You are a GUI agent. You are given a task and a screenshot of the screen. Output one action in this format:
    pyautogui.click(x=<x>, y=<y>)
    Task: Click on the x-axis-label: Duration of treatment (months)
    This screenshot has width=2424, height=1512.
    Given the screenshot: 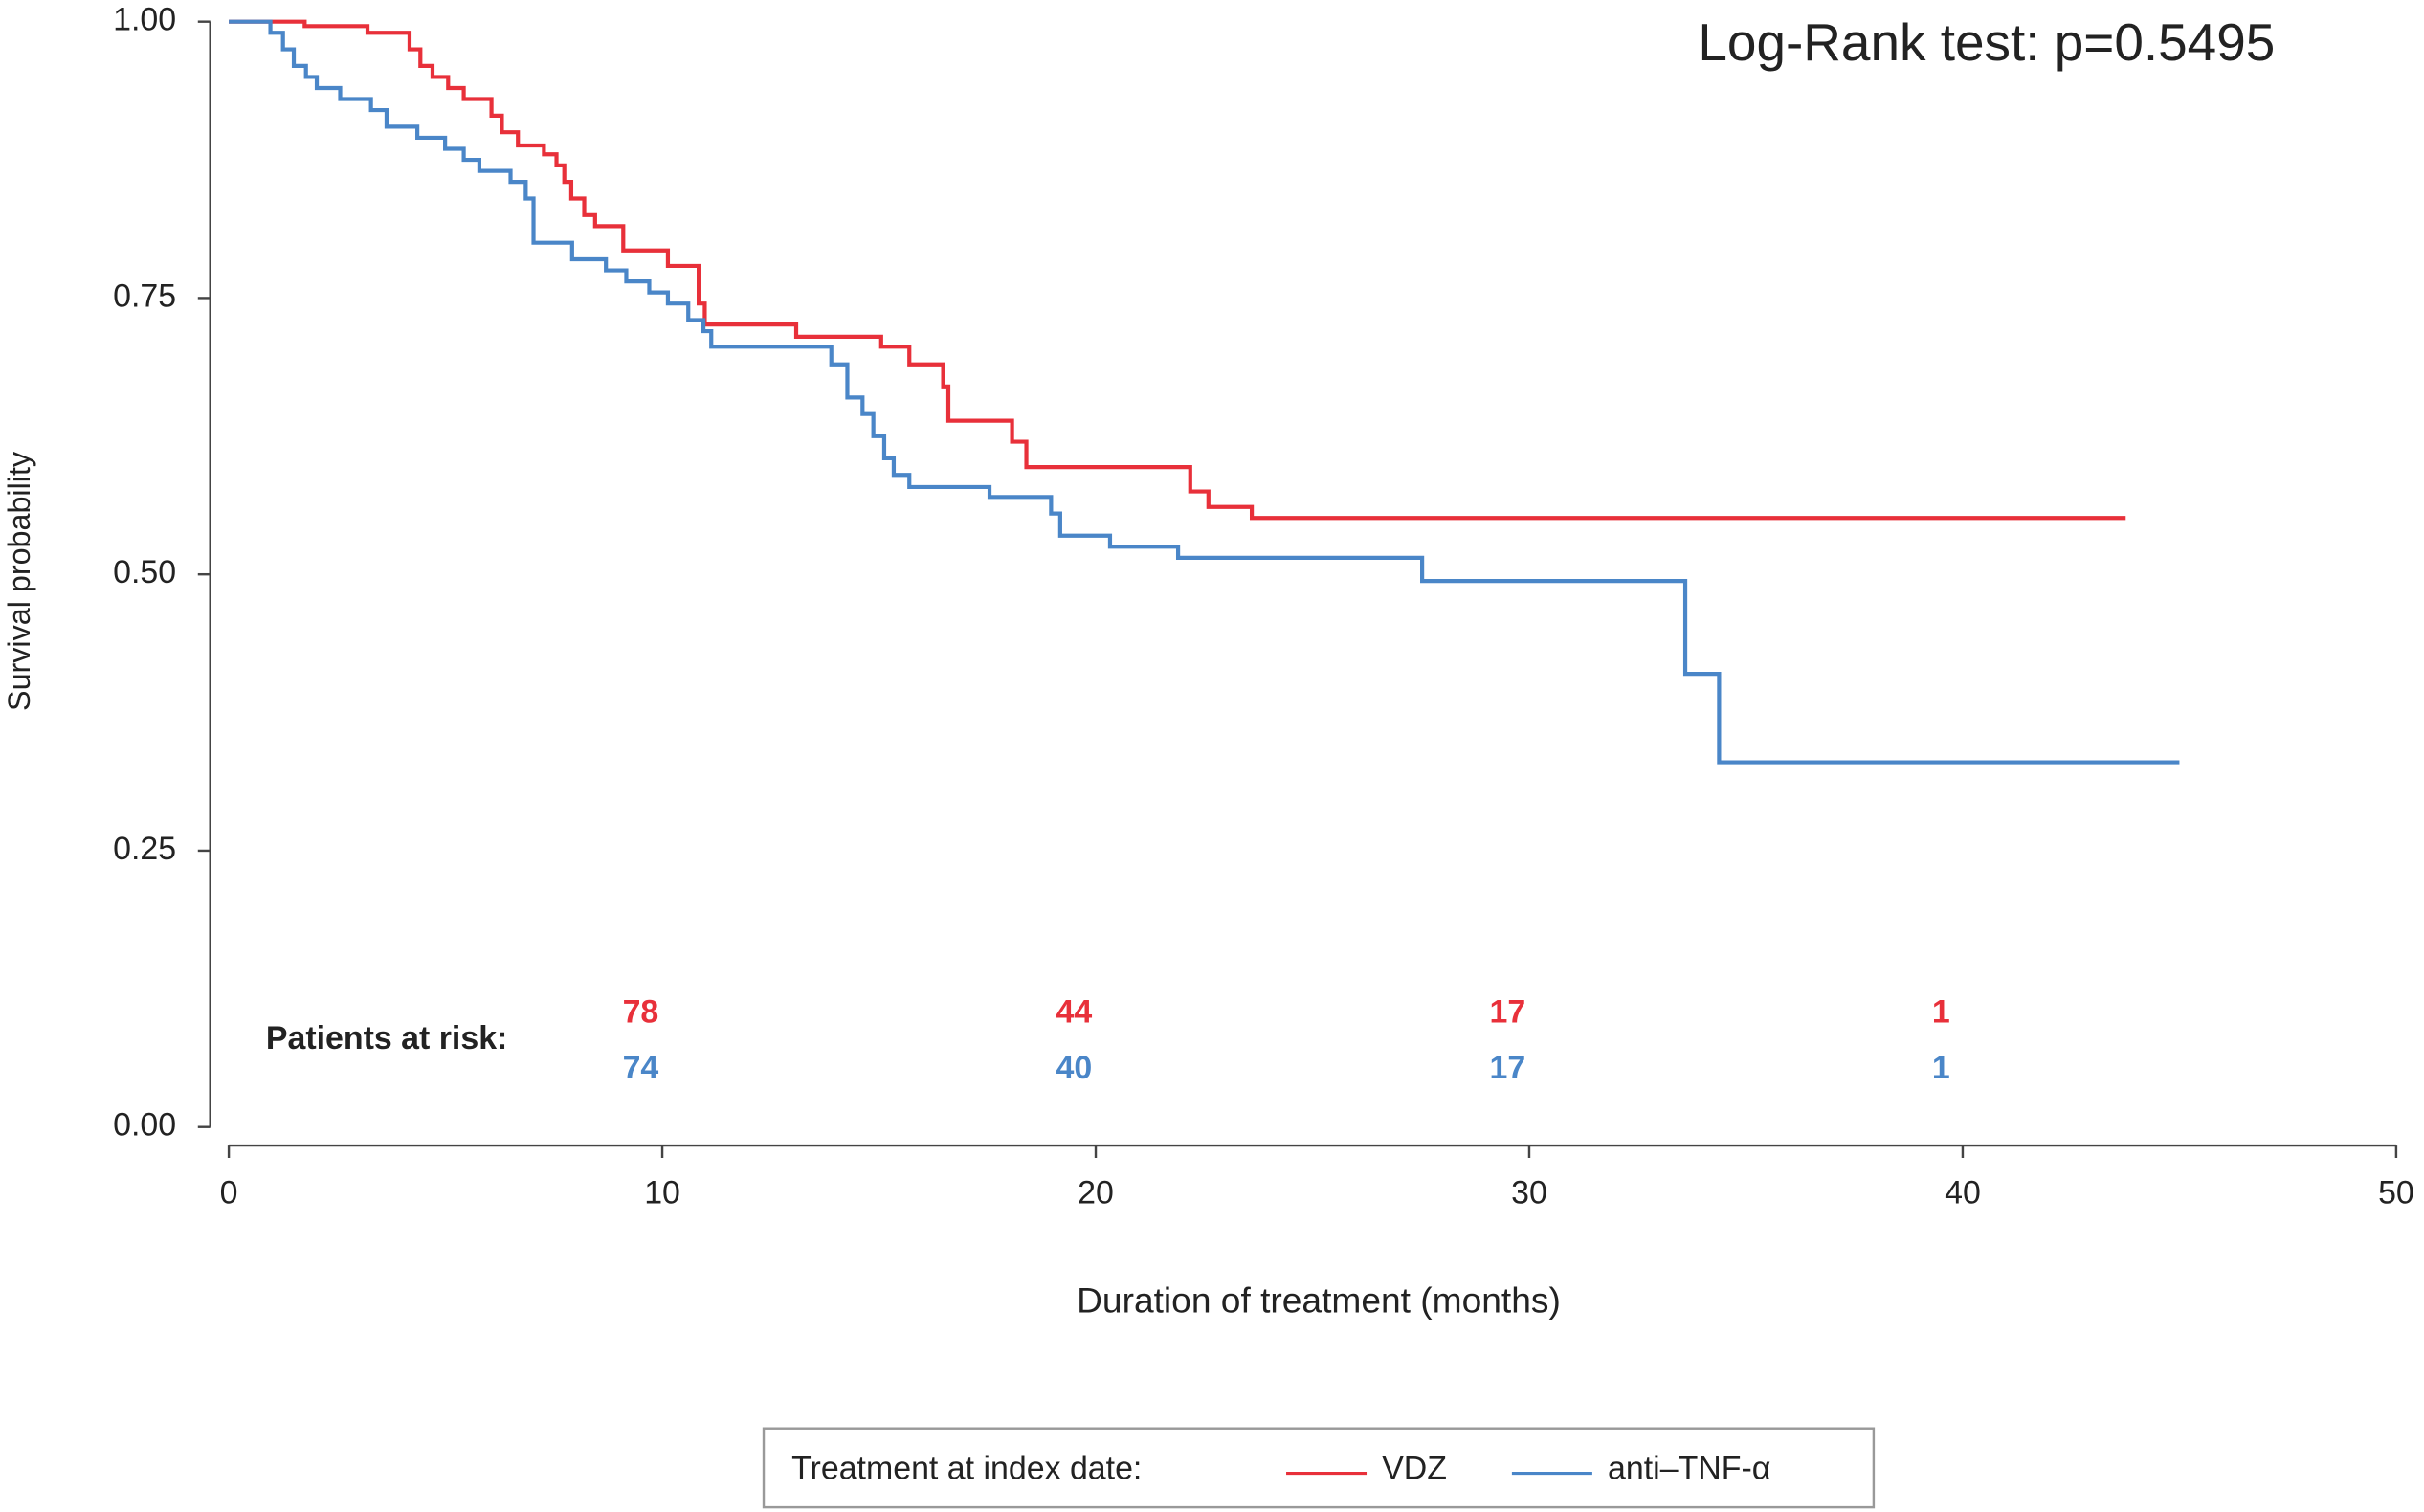 What is the action you would take?
    pyautogui.click(x=1319, y=1300)
    